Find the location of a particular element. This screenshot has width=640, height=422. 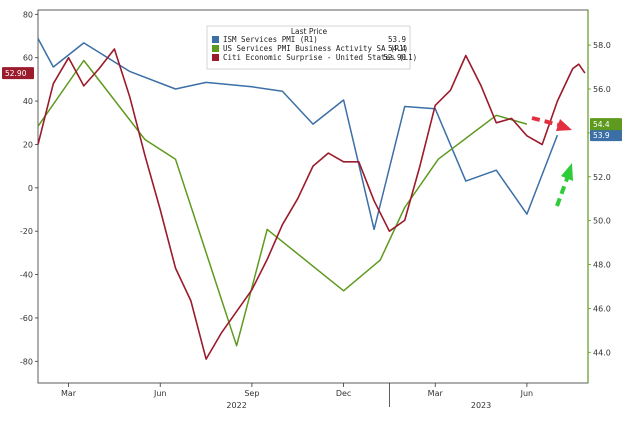

right-tick-label: 44.0 is located at coordinates (602, 352).